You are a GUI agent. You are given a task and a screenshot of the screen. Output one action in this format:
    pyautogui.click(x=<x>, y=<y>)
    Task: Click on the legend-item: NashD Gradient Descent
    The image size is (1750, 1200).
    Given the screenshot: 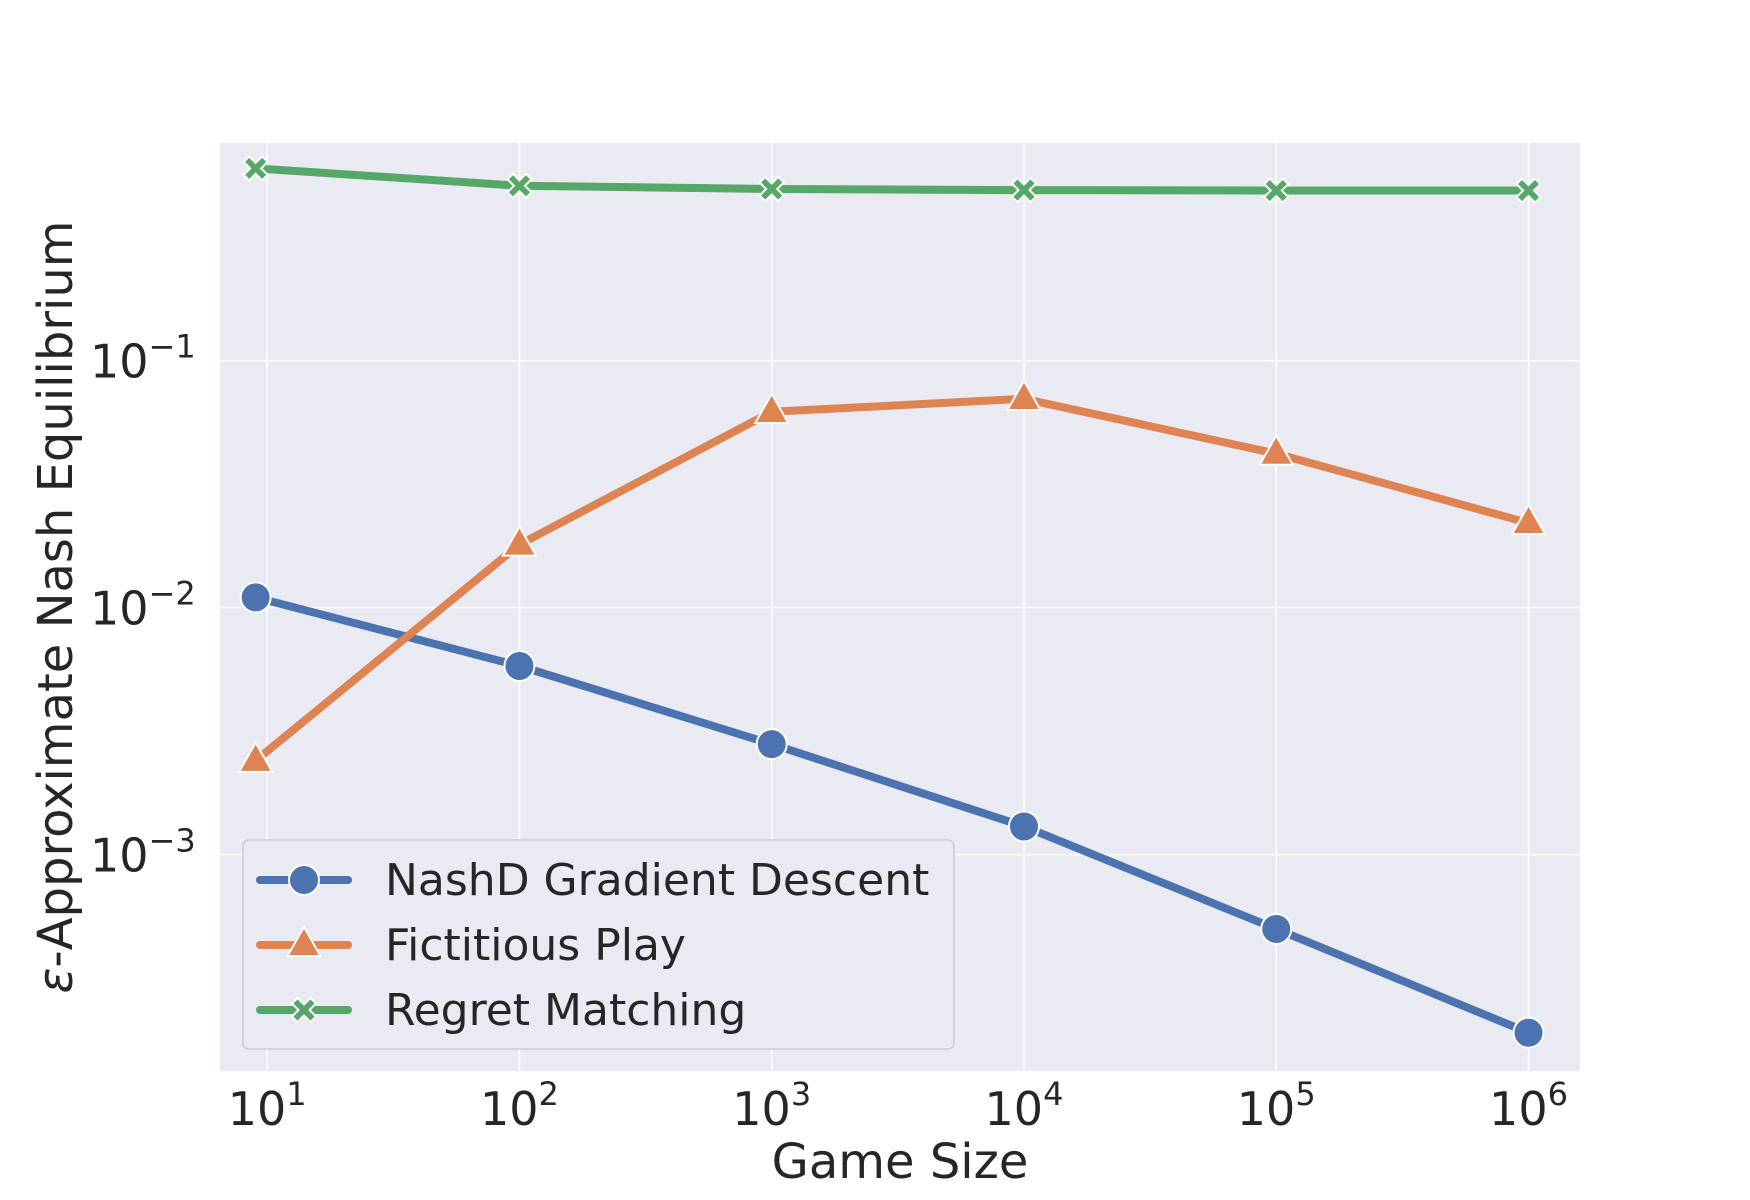 What is the action you would take?
    pyautogui.click(x=592, y=880)
    